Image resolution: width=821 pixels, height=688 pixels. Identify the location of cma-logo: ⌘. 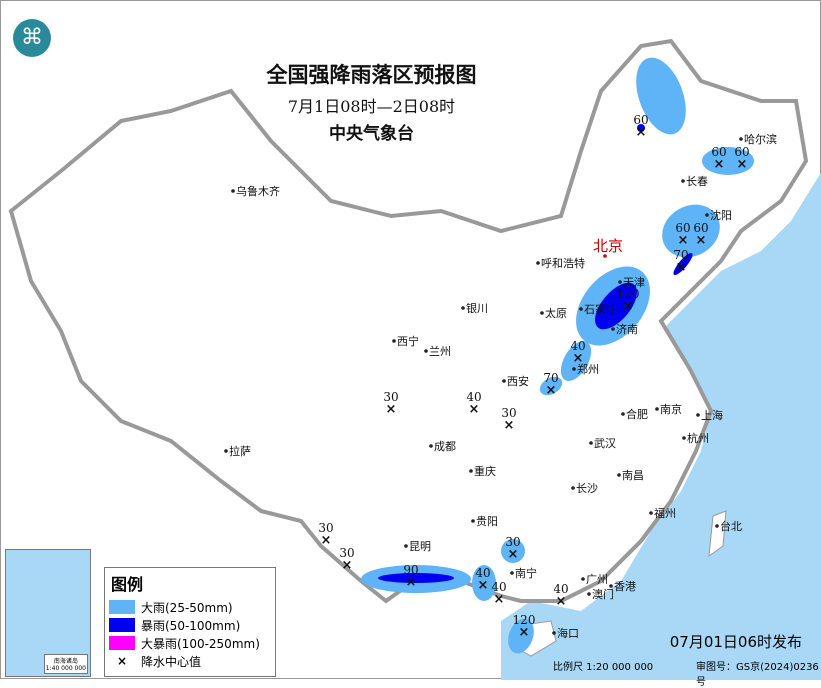
(32, 38).